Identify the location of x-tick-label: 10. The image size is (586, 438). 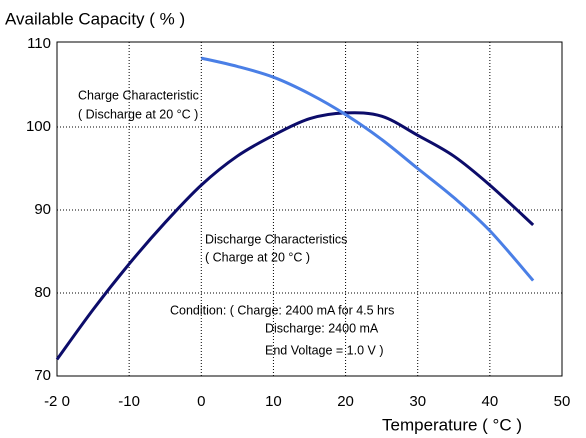
(273, 401).